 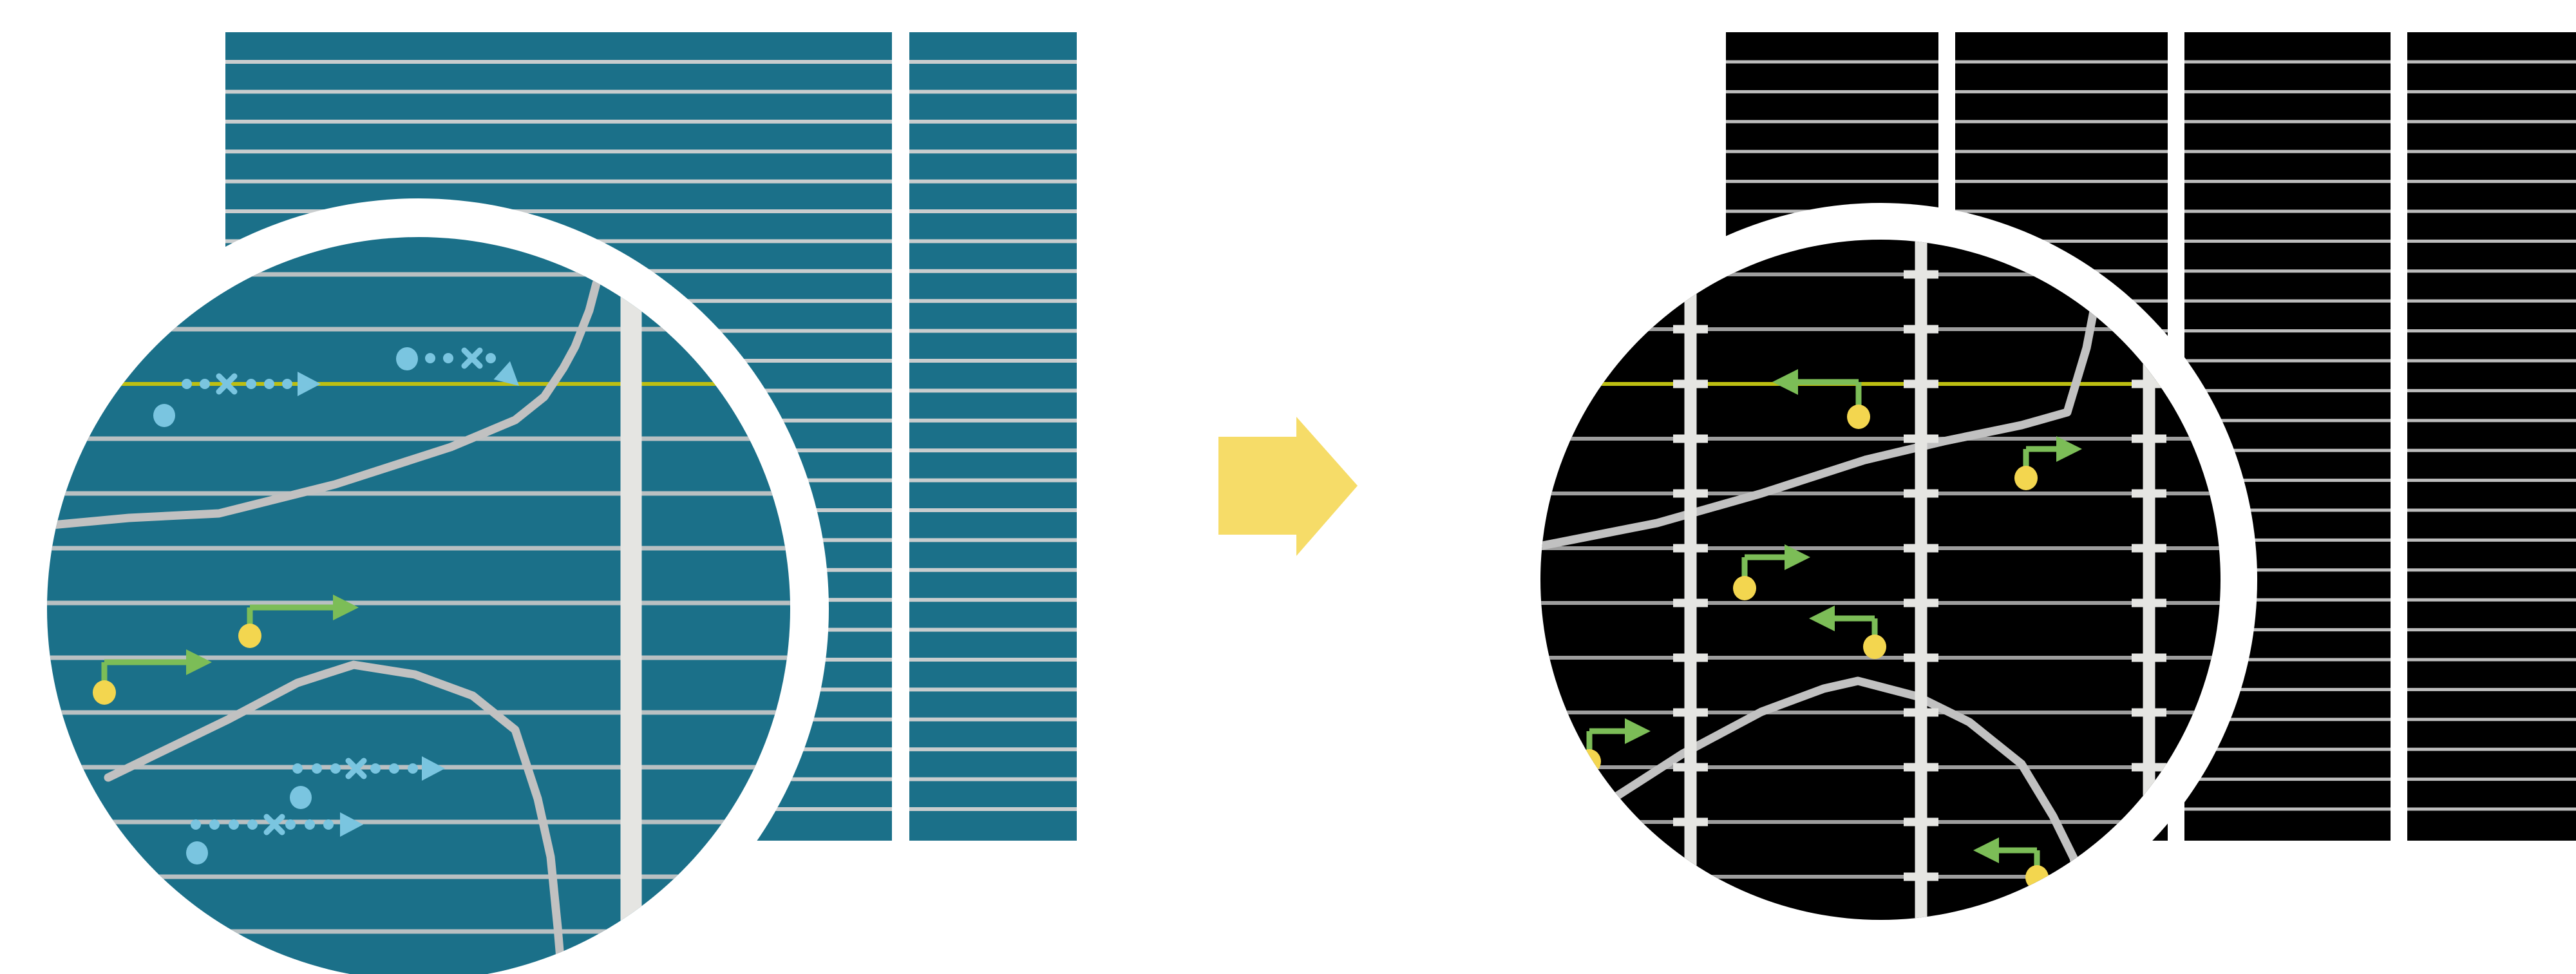 I want to click on blocked-electron-path, so click(x=367, y=782).